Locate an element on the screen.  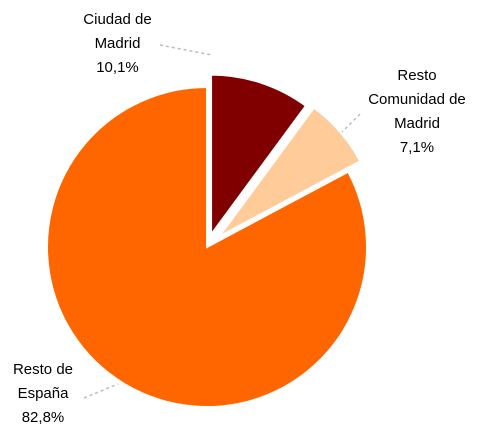
category-label: Ciudad de Madrid is located at coordinates (117, 31).